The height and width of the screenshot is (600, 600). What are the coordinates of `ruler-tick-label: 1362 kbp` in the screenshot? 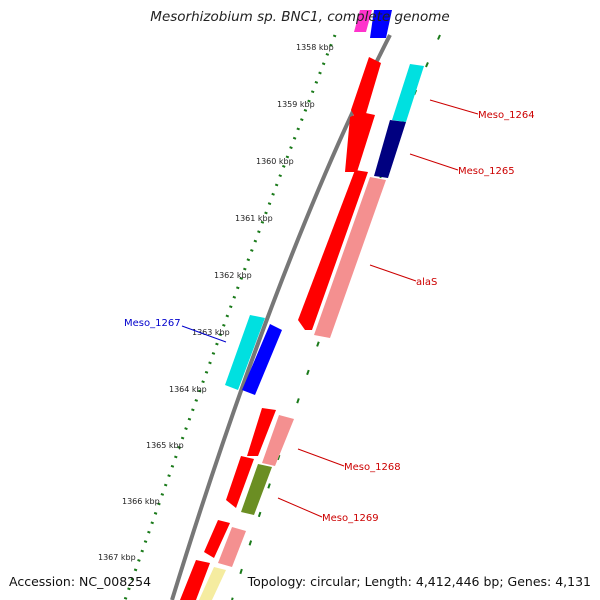 It's located at (233, 275).